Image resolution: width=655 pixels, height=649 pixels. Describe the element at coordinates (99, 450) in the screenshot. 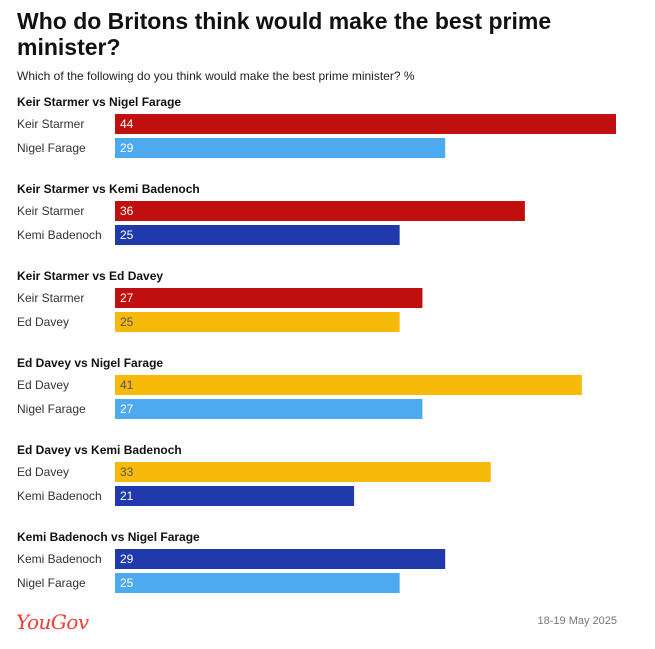

I see `group-title: Ed Davey vs Kemi Badenoch` at that location.